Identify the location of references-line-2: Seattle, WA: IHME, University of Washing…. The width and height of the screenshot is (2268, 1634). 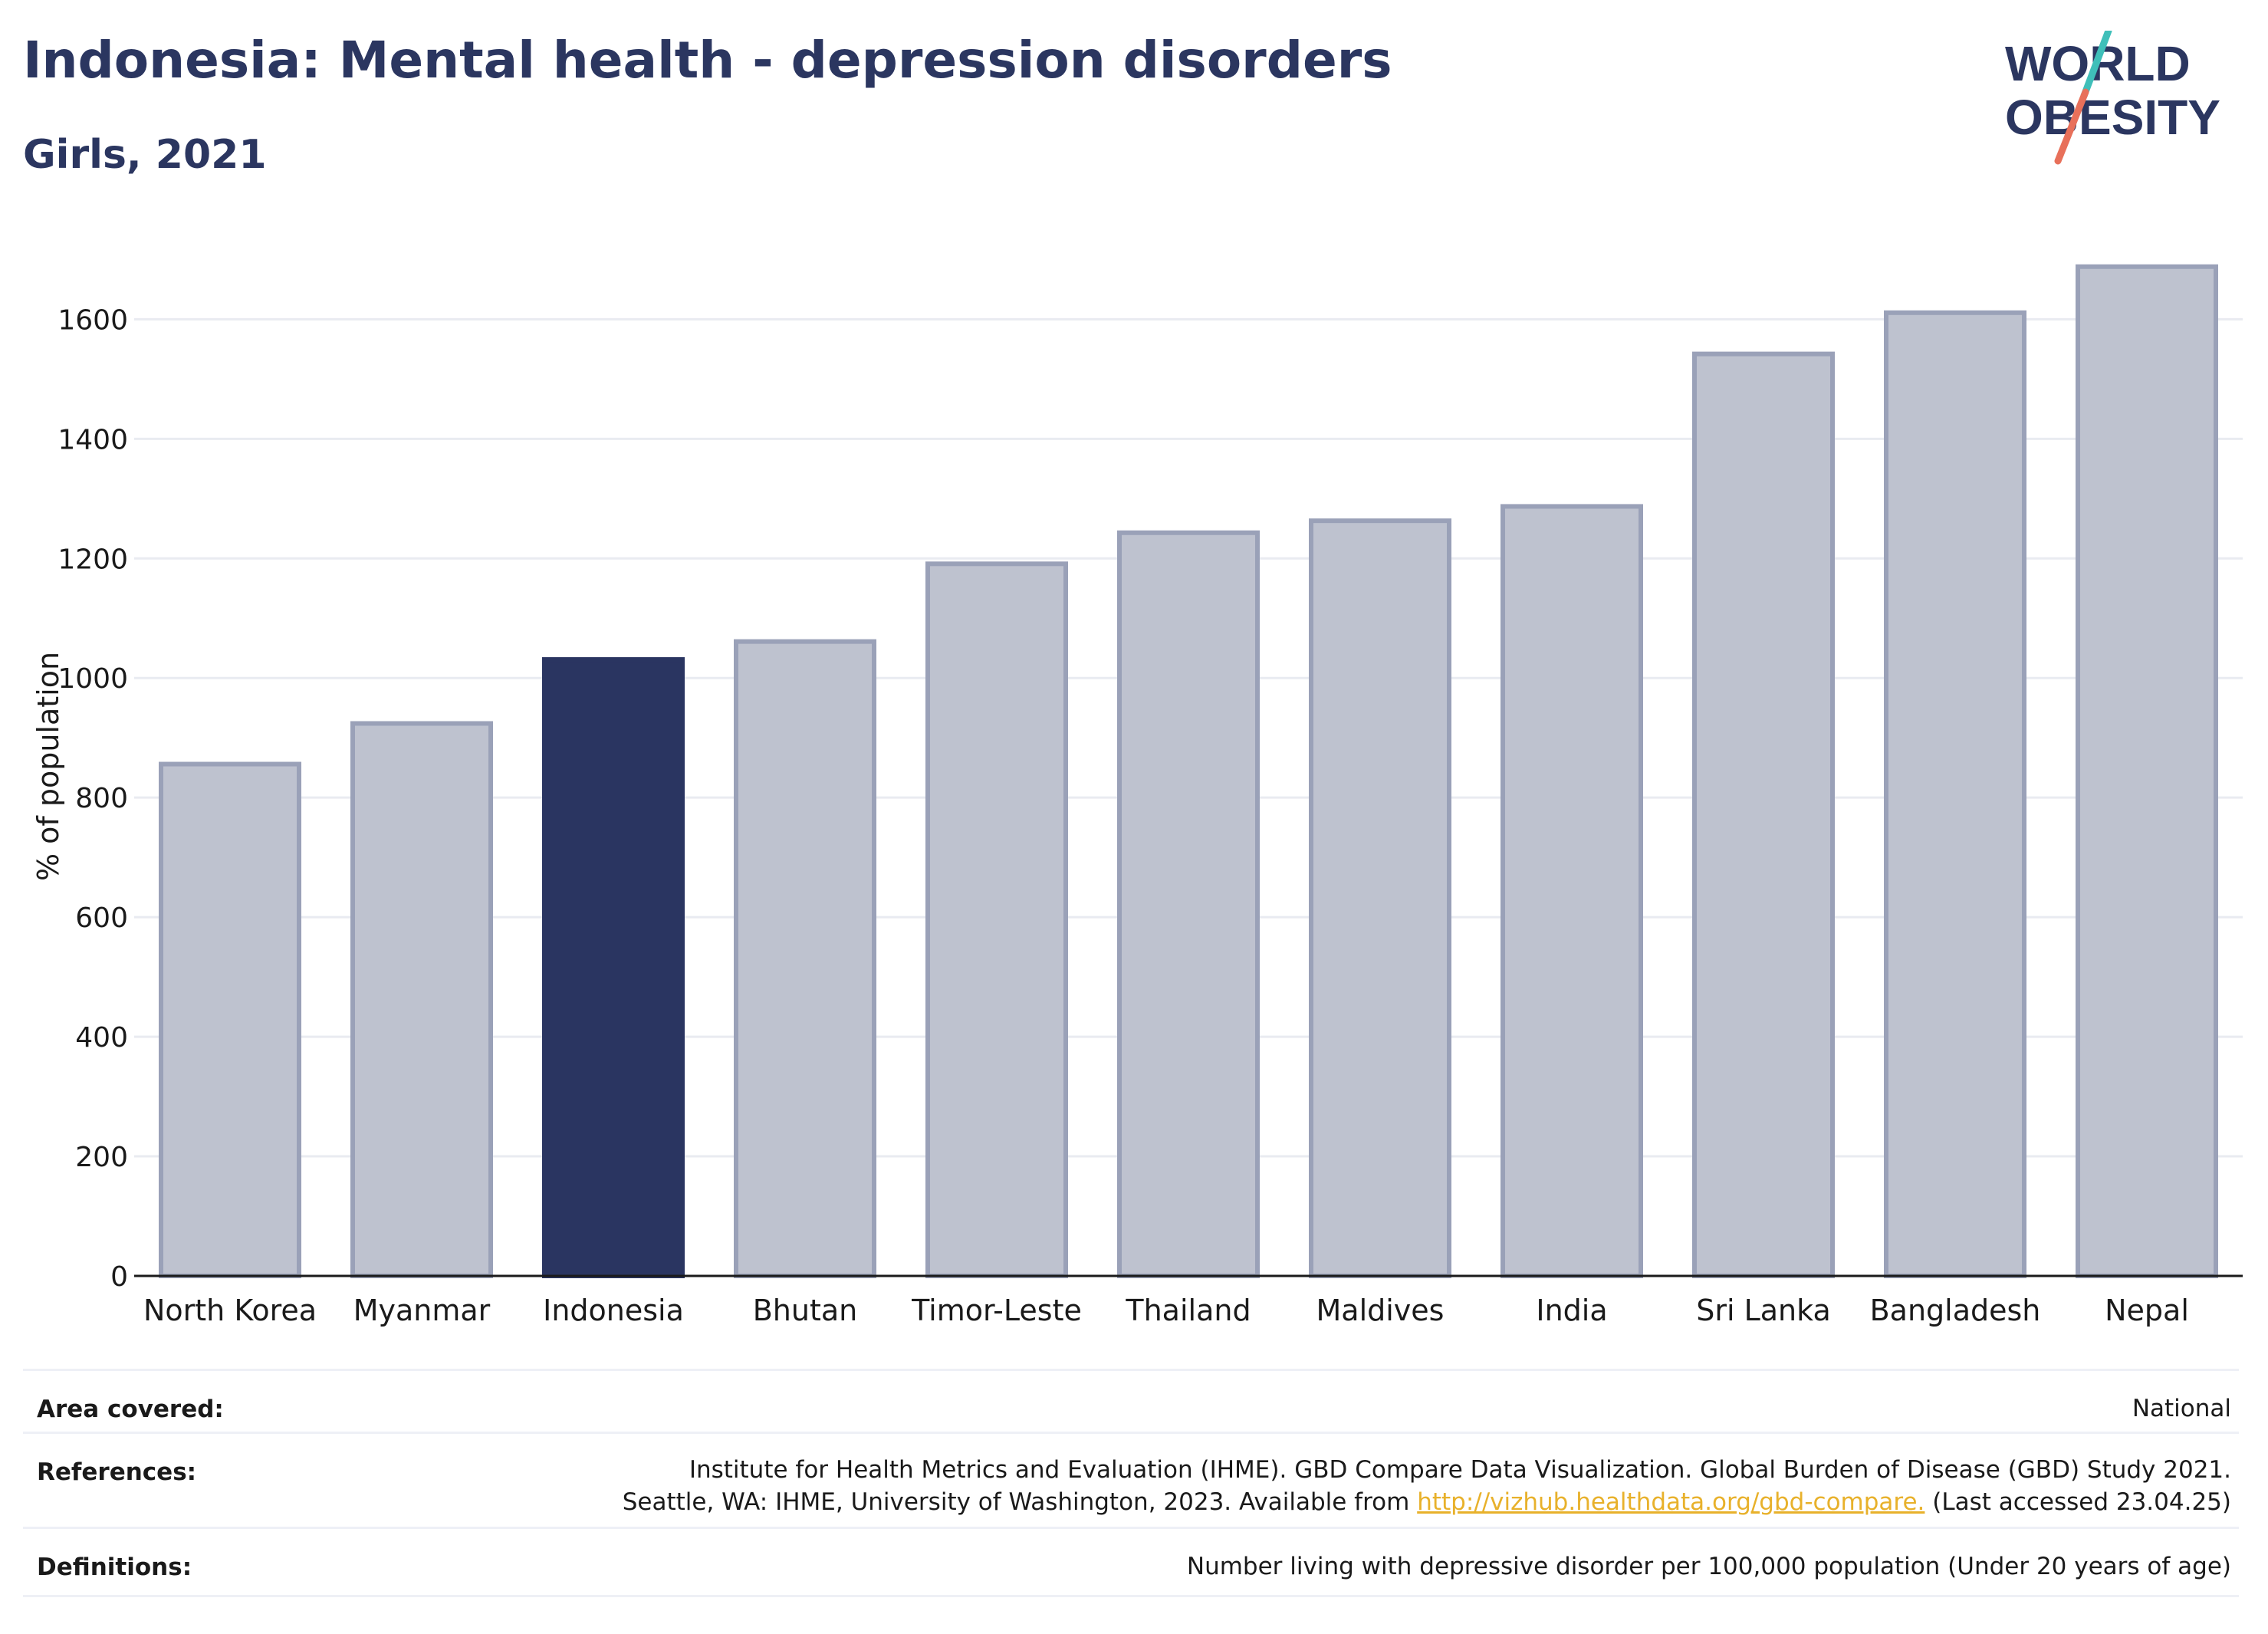
(1427, 1502).